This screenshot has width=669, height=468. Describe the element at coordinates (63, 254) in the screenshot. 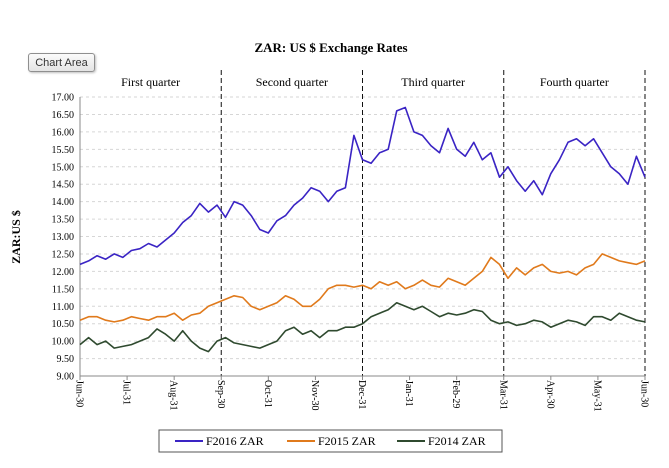

I see `y-tick-label: 12.50` at that location.